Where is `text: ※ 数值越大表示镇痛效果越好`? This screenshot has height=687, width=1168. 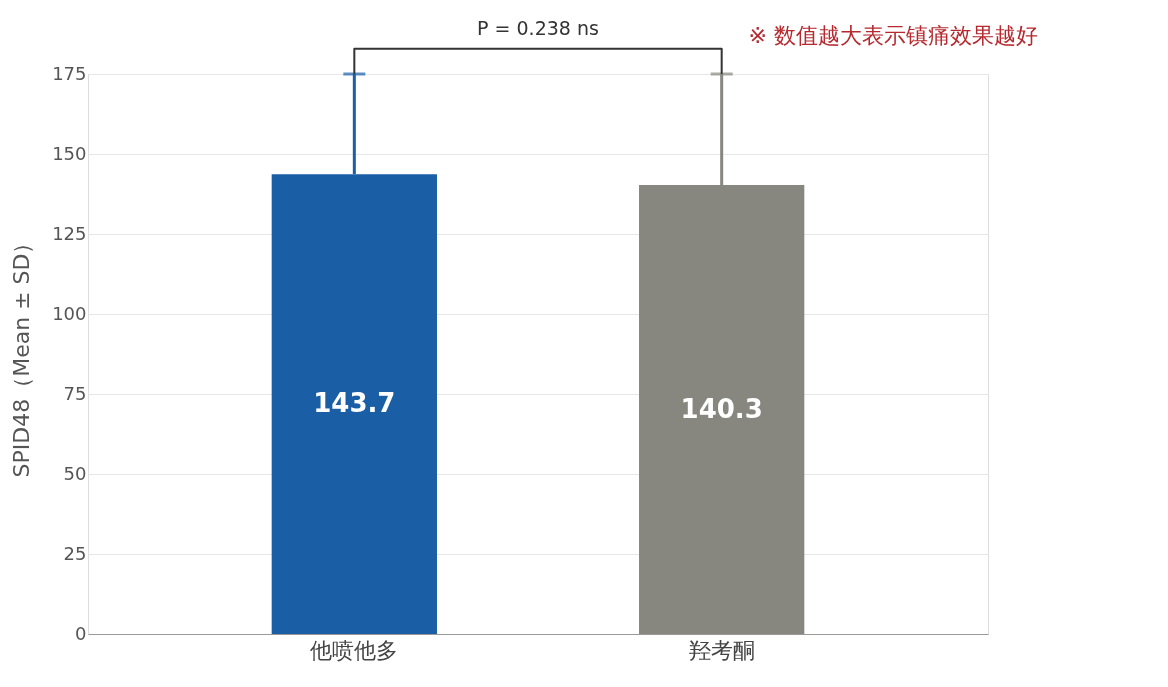
text: ※ 数值越大表示镇痛效果越好 is located at coordinates (893, 35).